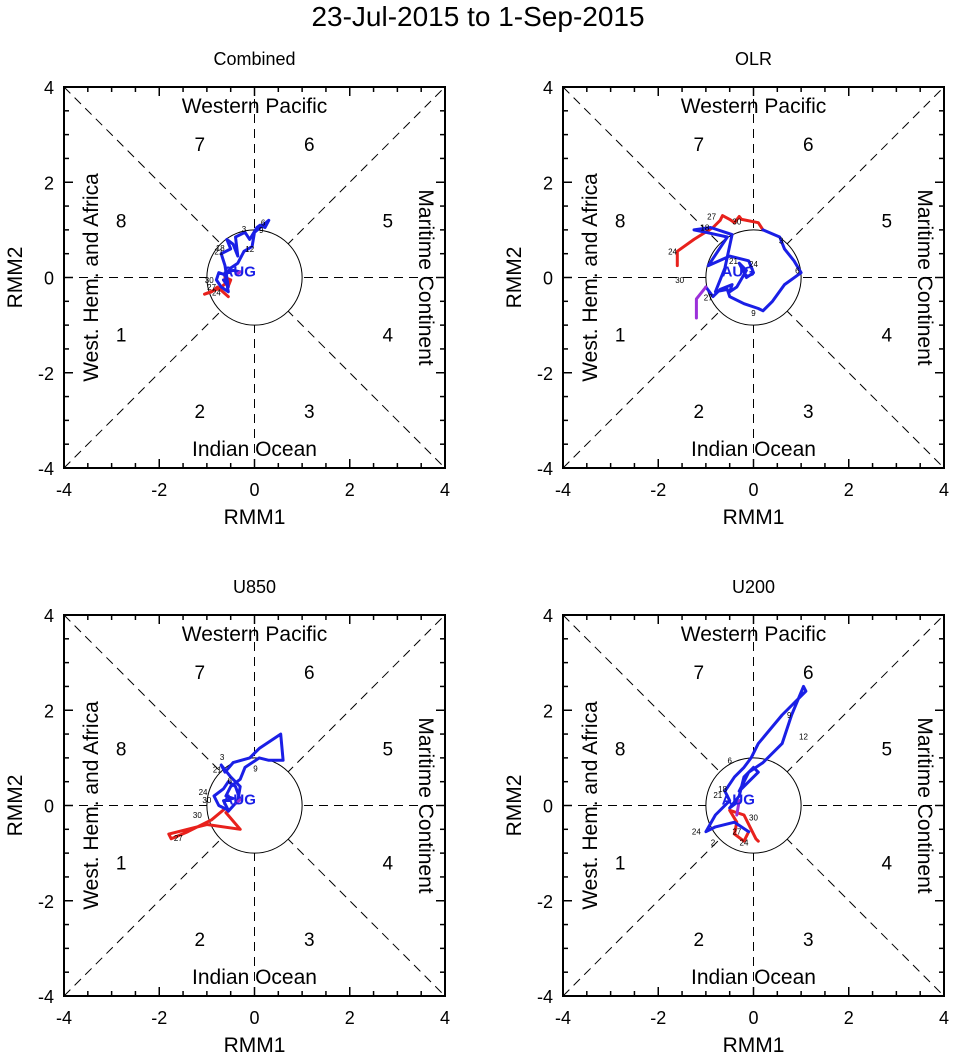  I want to click on phase-label-5: 5, so click(388, 221).